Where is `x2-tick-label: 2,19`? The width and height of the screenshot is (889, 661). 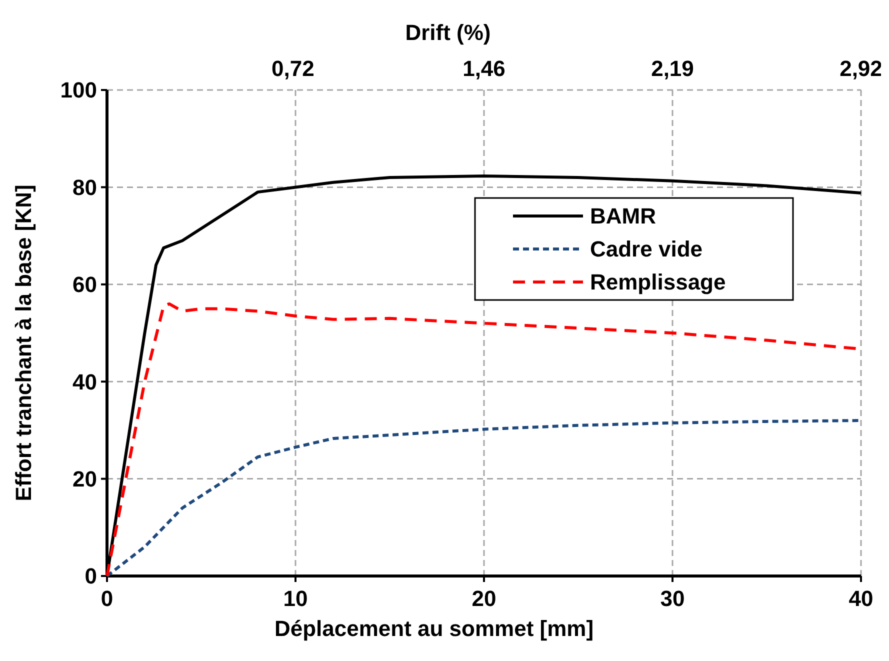
x2-tick-label: 2,19 is located at coordinates (672, 68).